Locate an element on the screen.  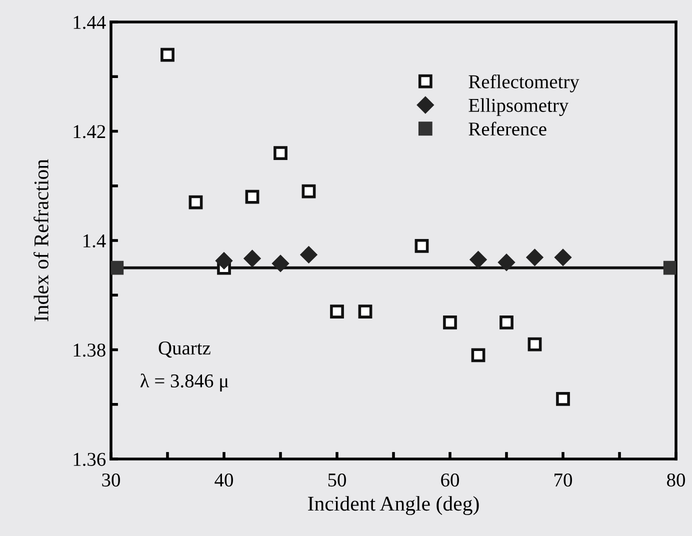
legend-label: Reference is located at coordinates (507, 129).